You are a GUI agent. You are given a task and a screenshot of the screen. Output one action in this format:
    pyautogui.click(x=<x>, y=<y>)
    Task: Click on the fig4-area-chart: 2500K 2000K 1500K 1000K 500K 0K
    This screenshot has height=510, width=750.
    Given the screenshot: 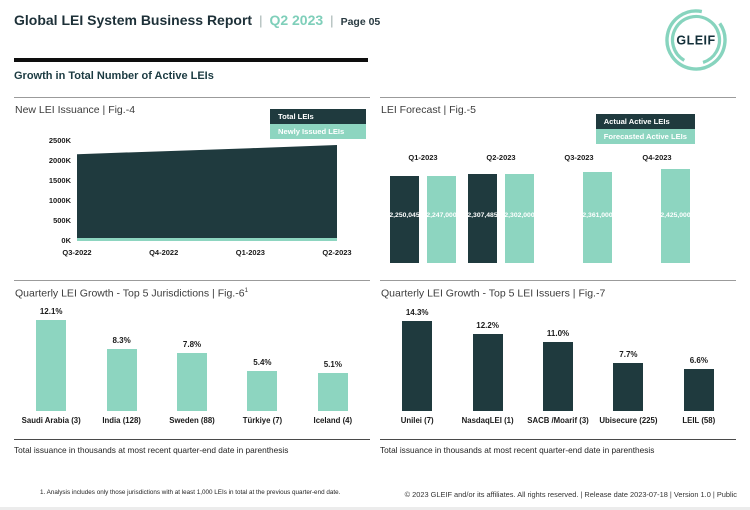 What is the action you would take?
    pyautogui.click(x=193, y=190)
    